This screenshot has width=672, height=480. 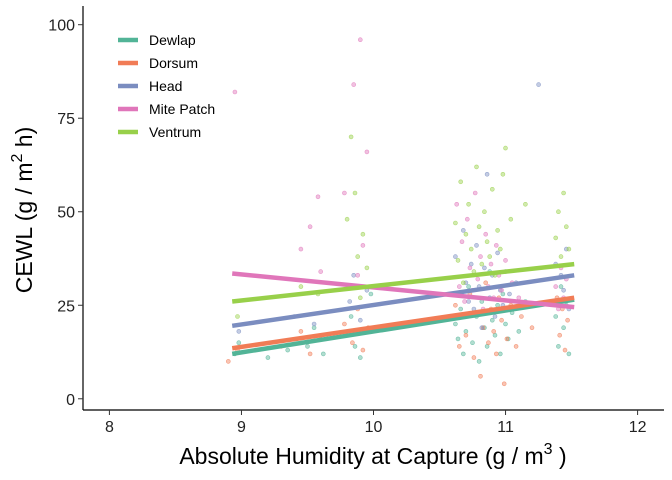 I want to click on x-axis-title: Absolute Humidity at Capture (g / m3 ), so click(x=372, y=455).